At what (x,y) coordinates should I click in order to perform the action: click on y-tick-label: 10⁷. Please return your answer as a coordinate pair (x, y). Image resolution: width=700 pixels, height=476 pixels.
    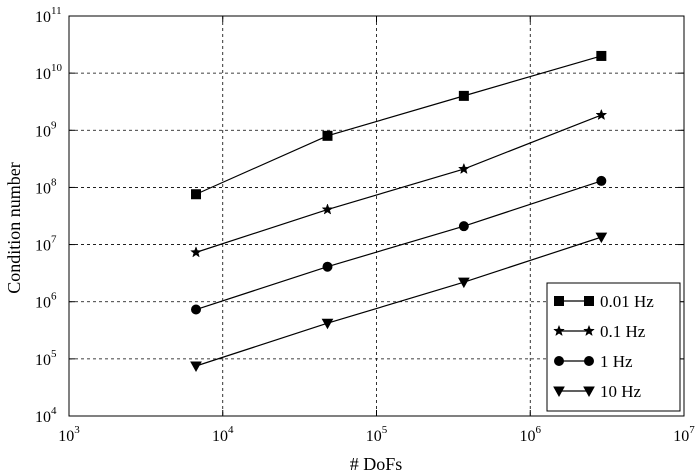
    Looking at the image, I should click on (46, 244).